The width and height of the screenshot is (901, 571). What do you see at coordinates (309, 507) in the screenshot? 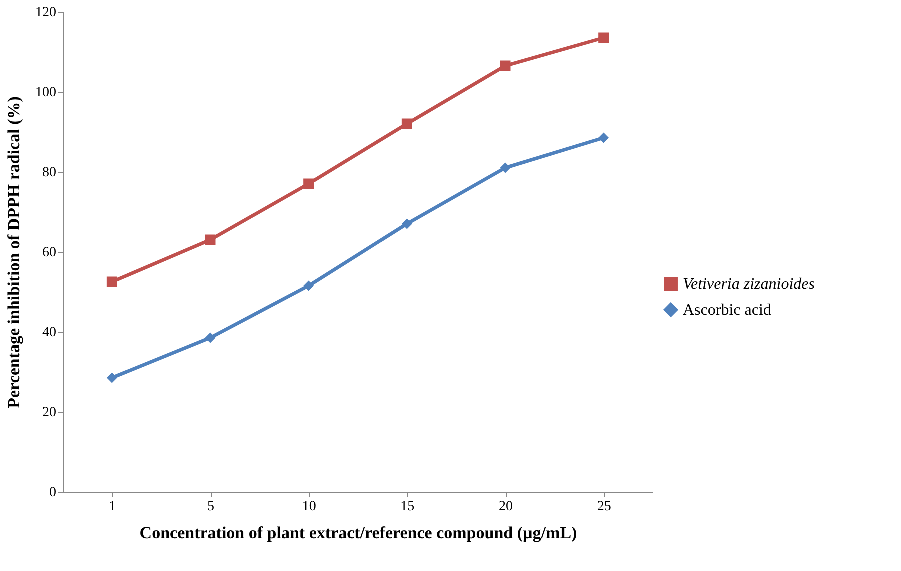
I see `x-tick-label: 10` at bounding box center [309, 507].